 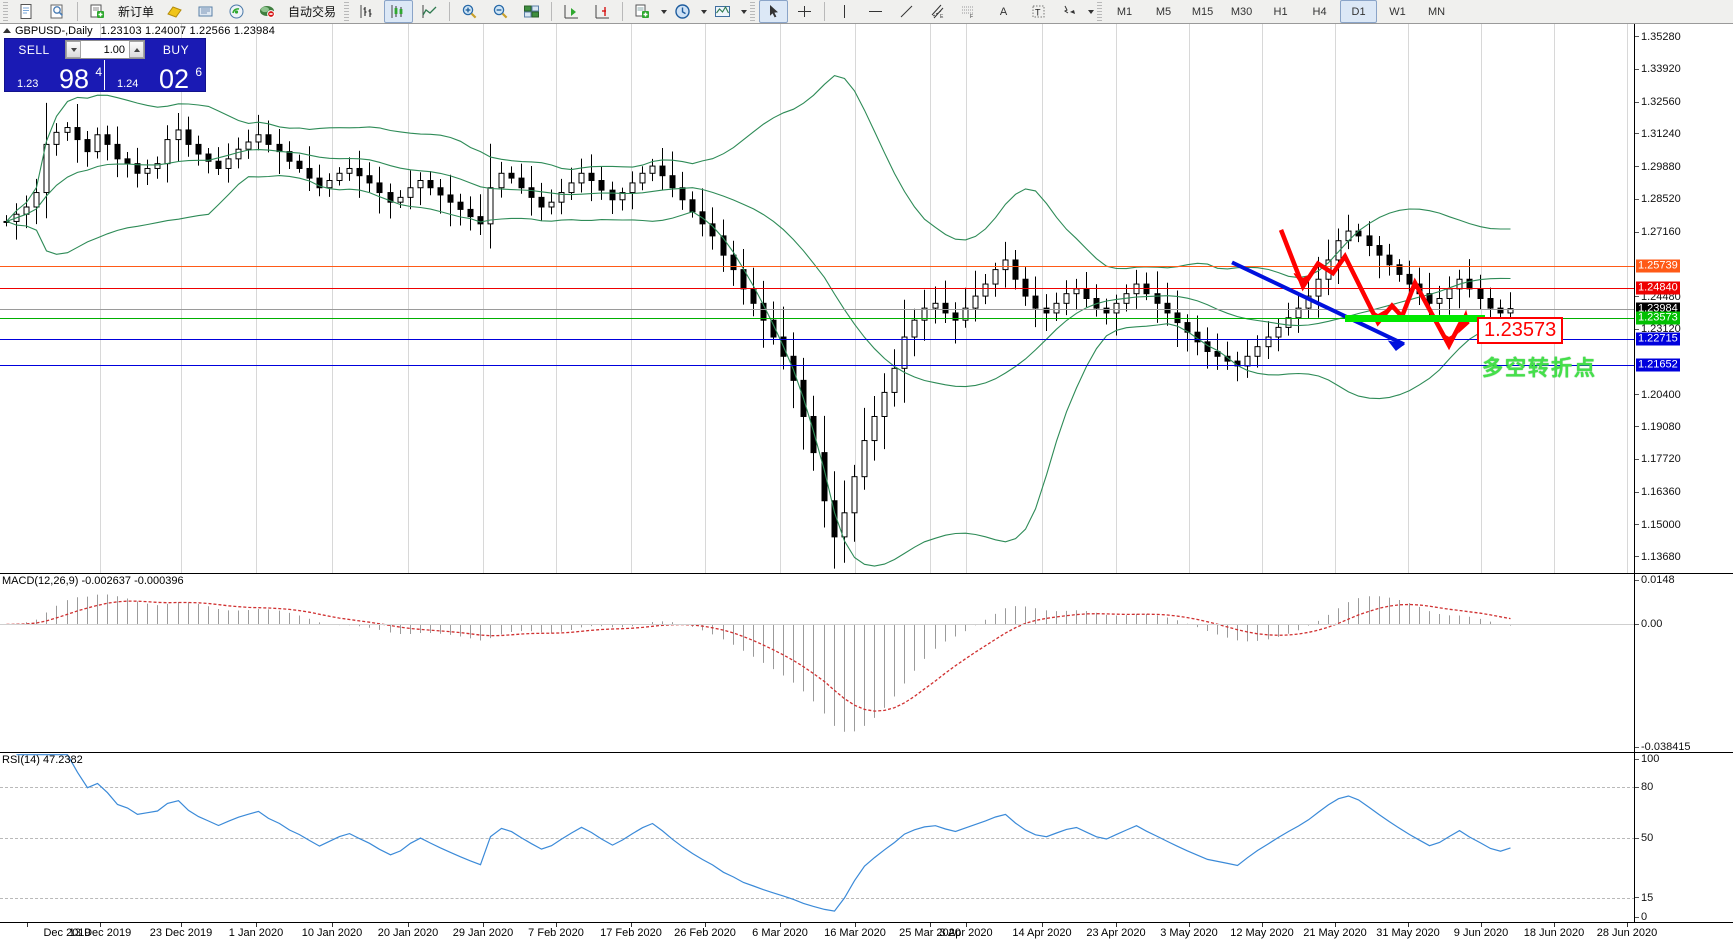 I want to click on buy-price-main: 02, so click(x=173, y=79).